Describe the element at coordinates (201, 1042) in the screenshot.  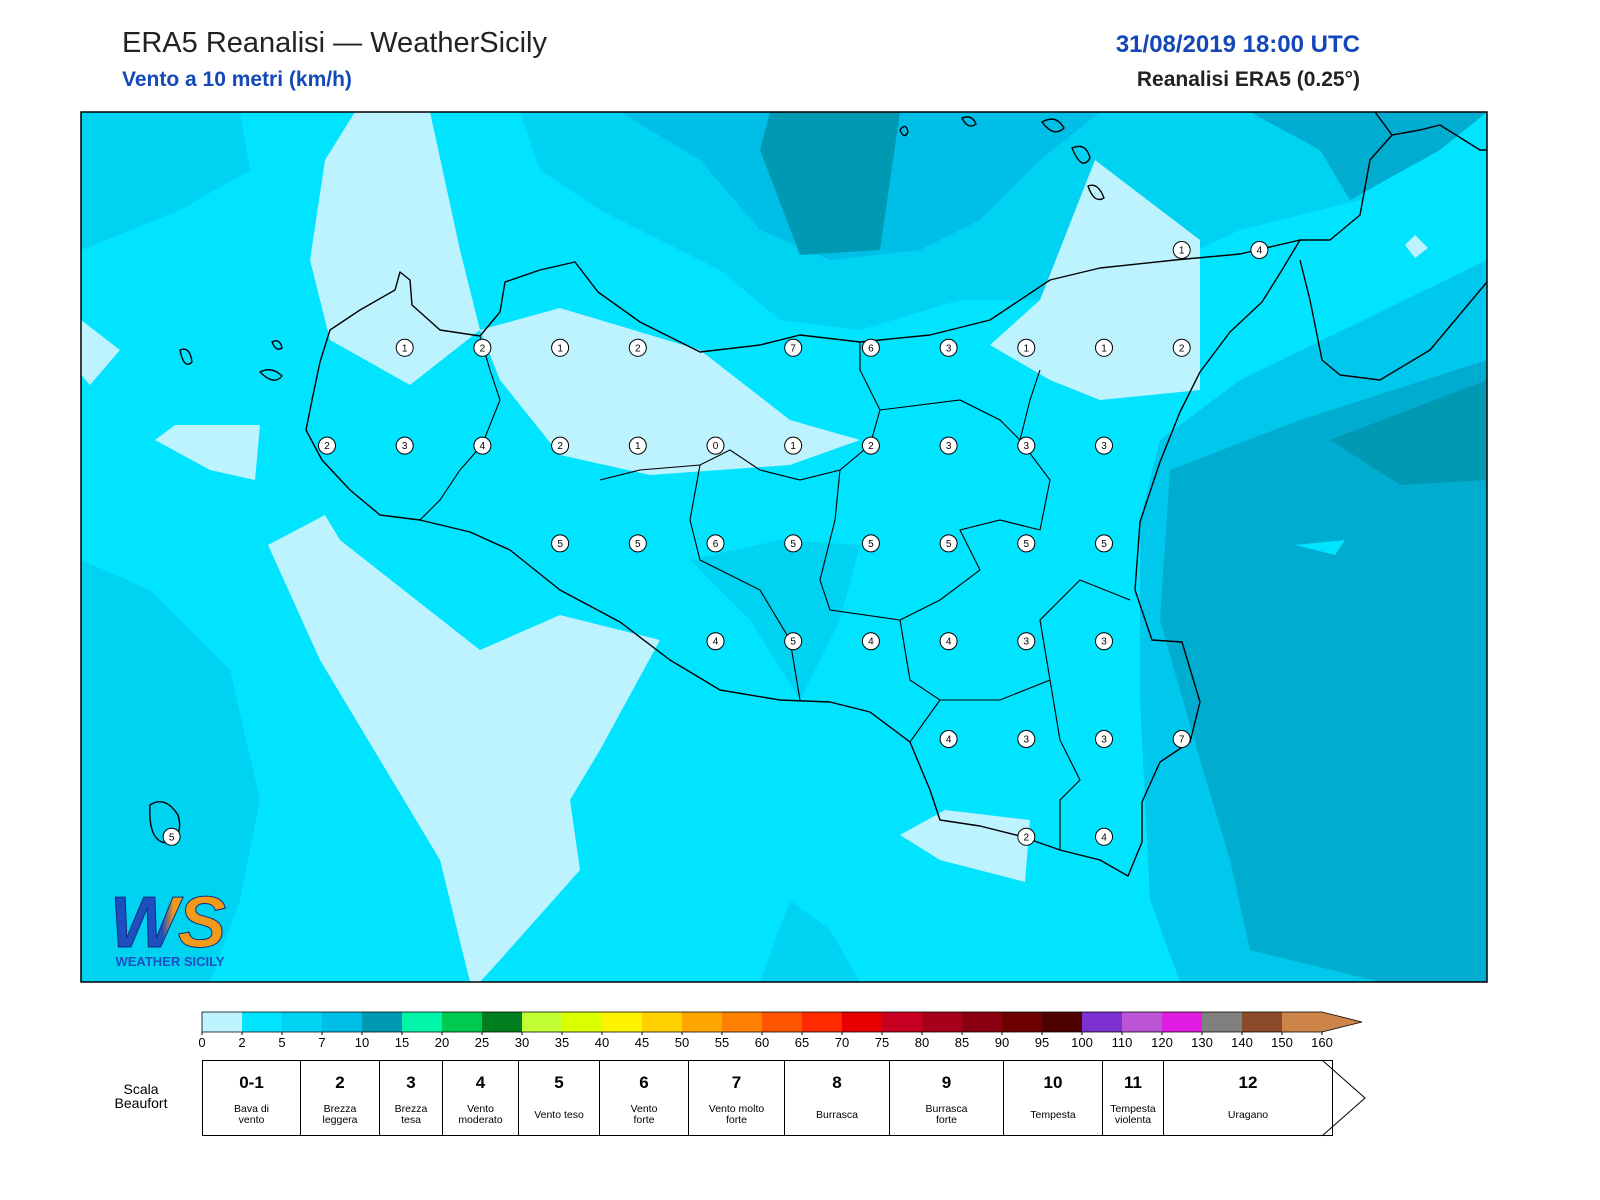
I see `colorbar-tick-label: 0` at that location.